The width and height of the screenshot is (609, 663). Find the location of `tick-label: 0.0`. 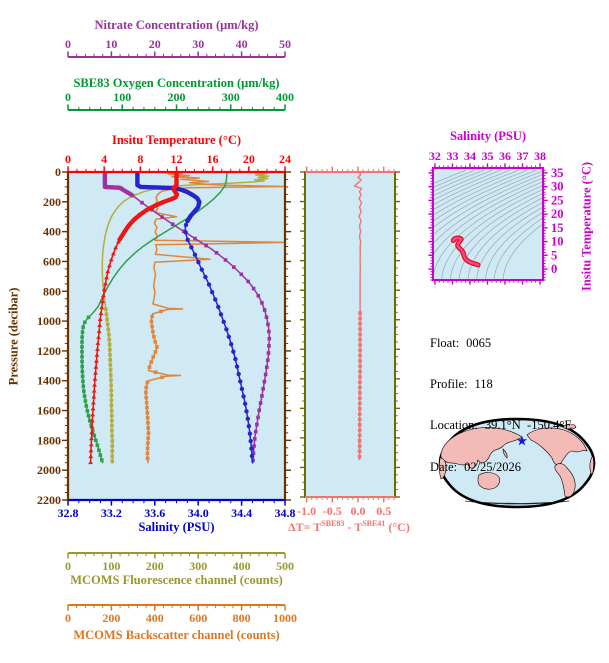

tick-label: 0.0 is located at coordinates (358, 511).